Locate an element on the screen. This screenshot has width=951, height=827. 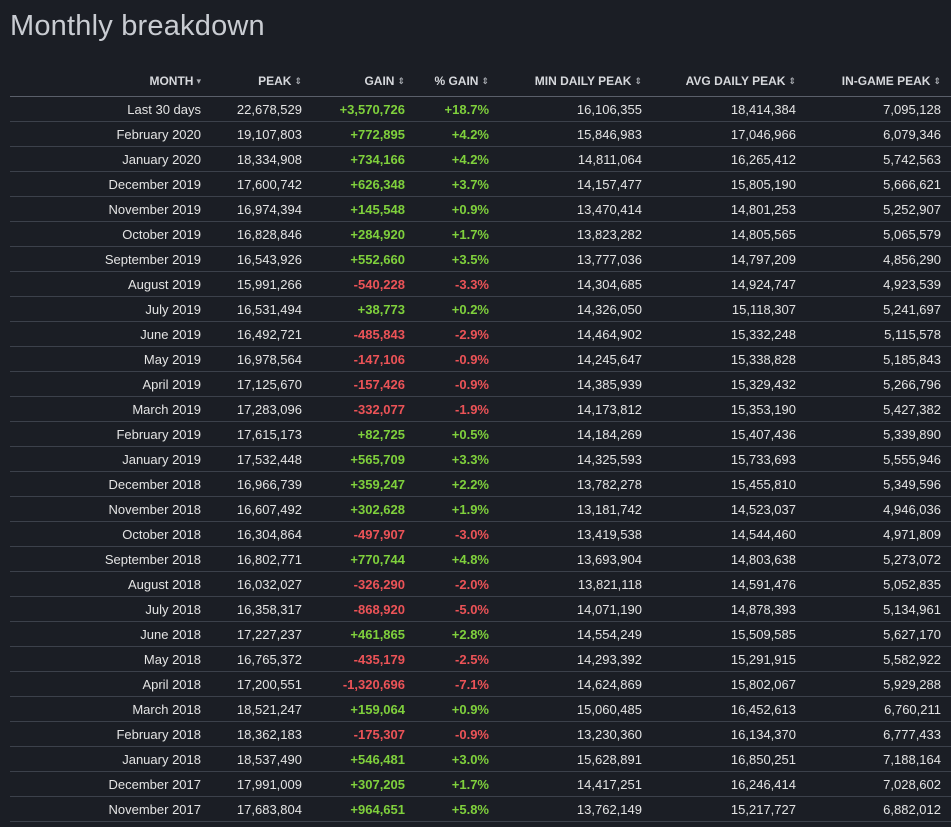
cell-min-daily-peak: 13,777,036 is located at coordinates (565, 259).